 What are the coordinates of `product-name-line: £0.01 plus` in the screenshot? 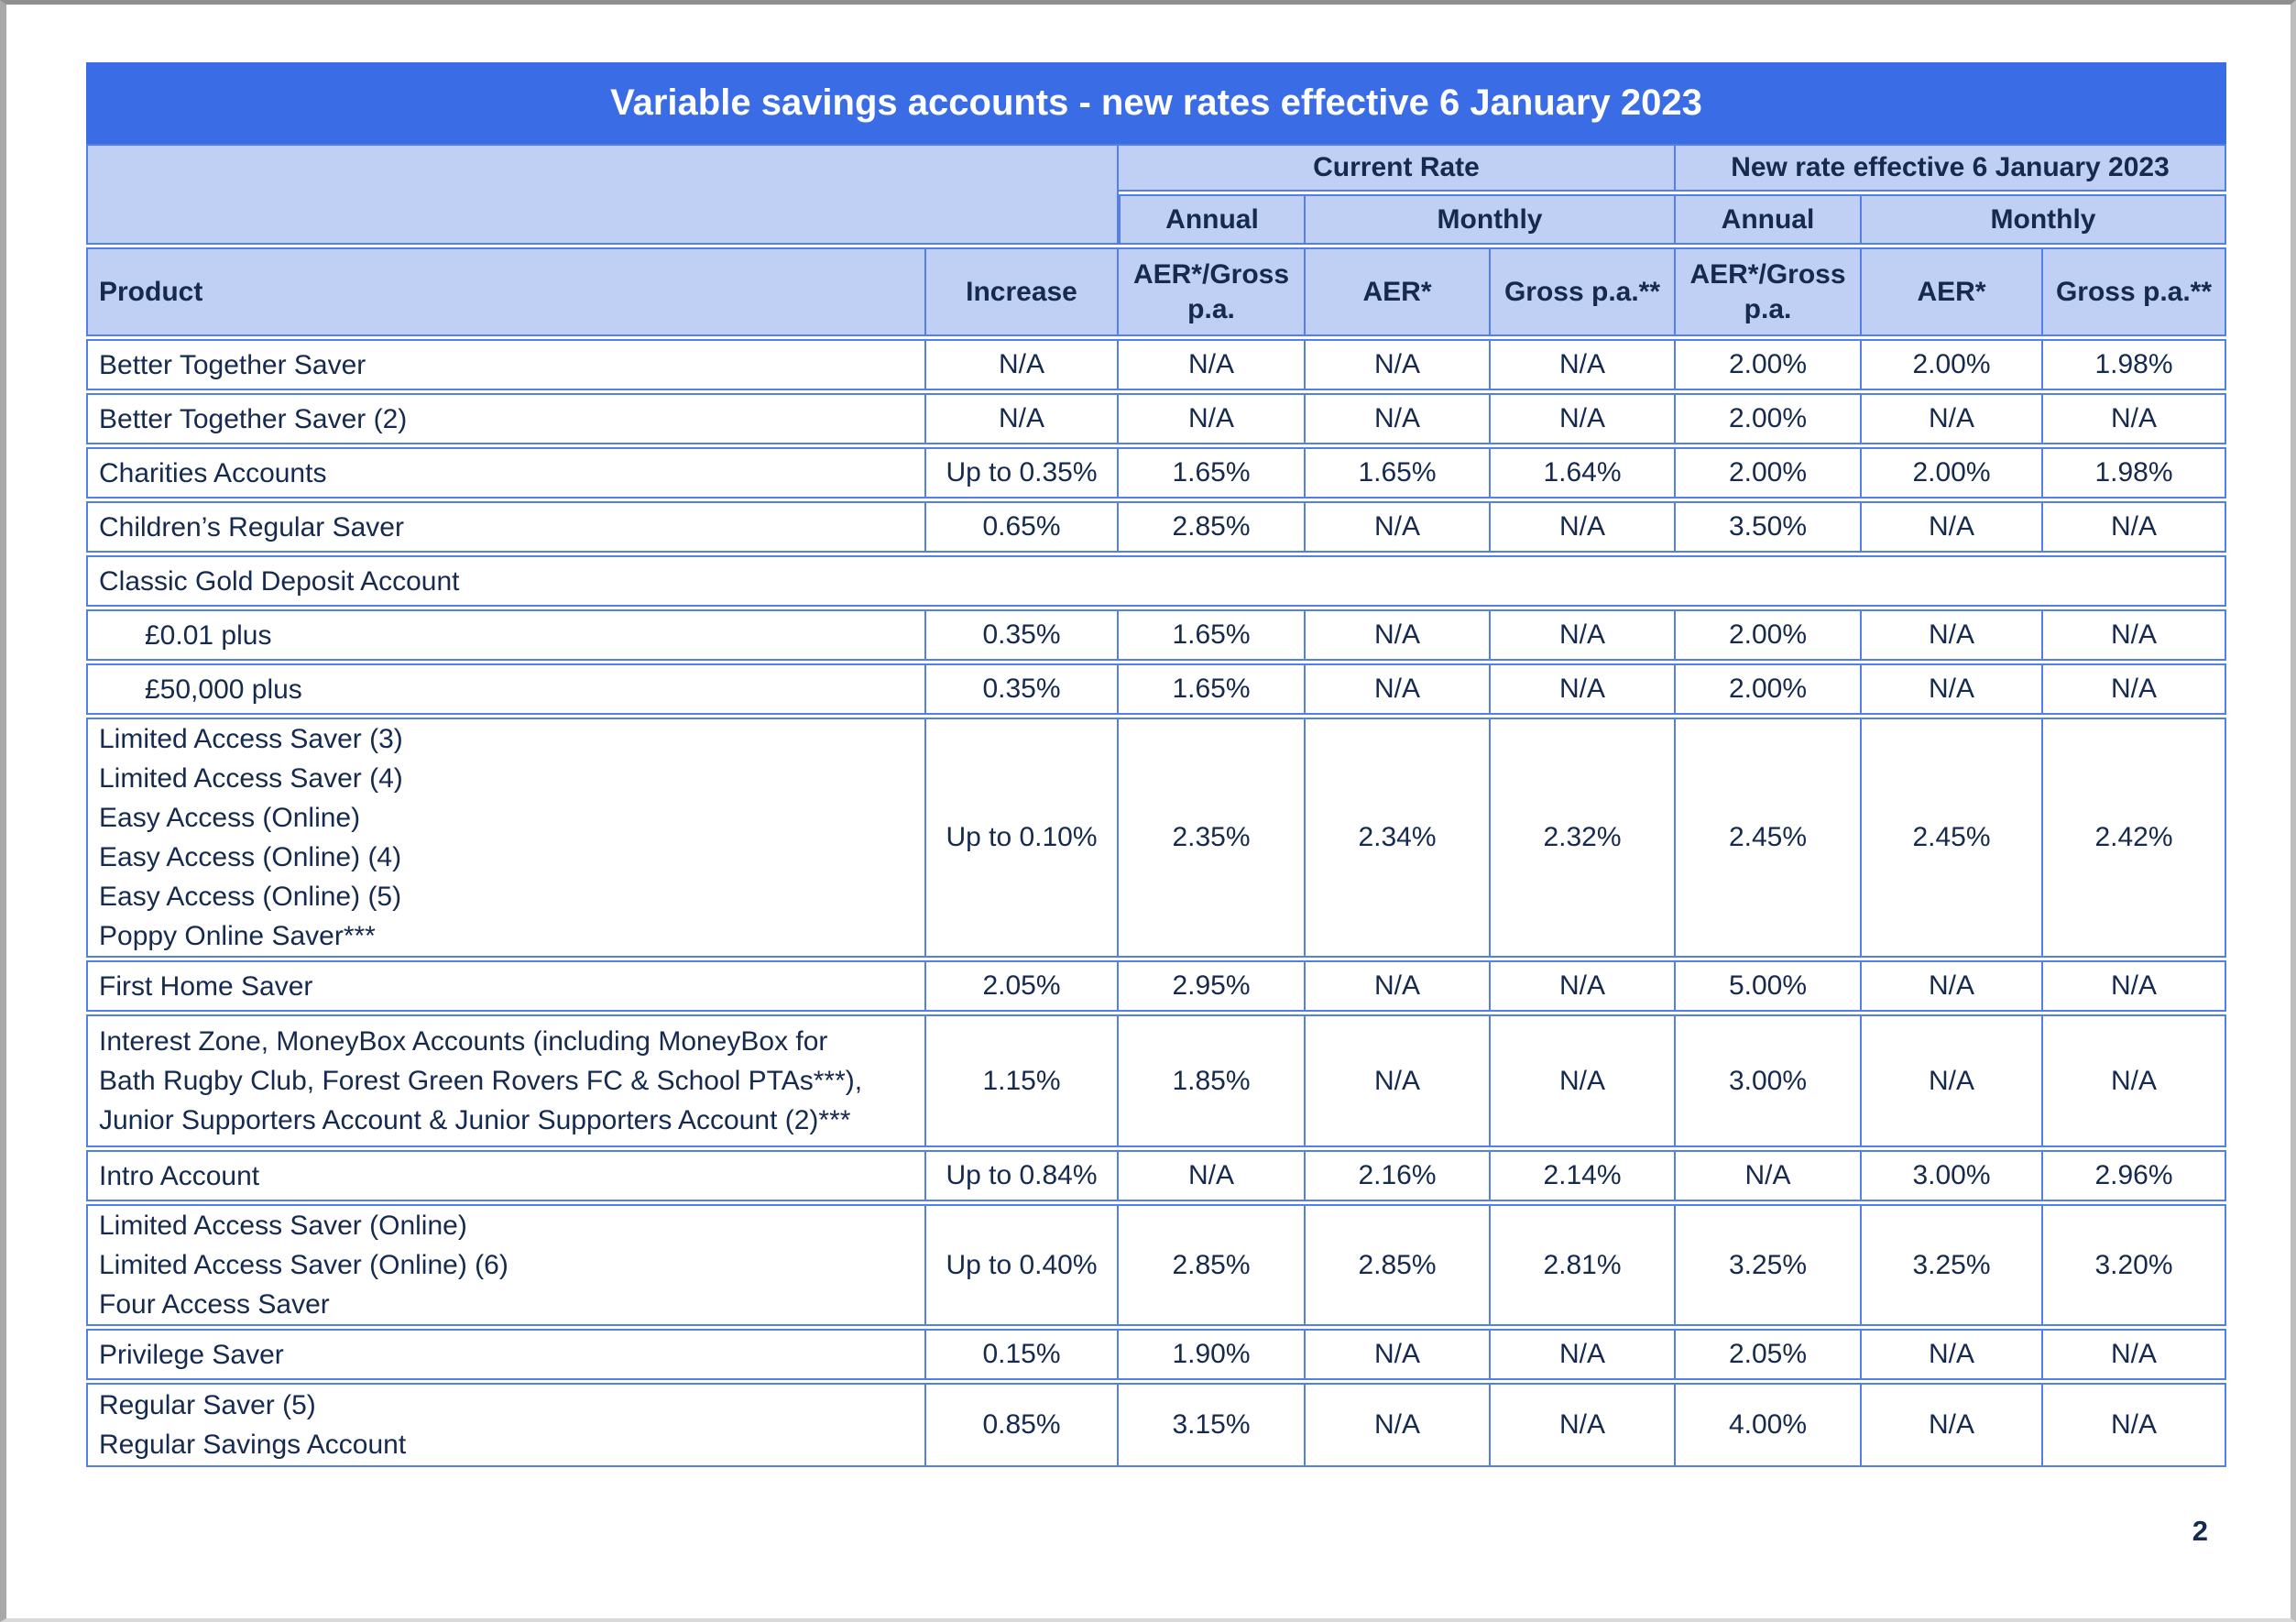 It's located at (209, 635).